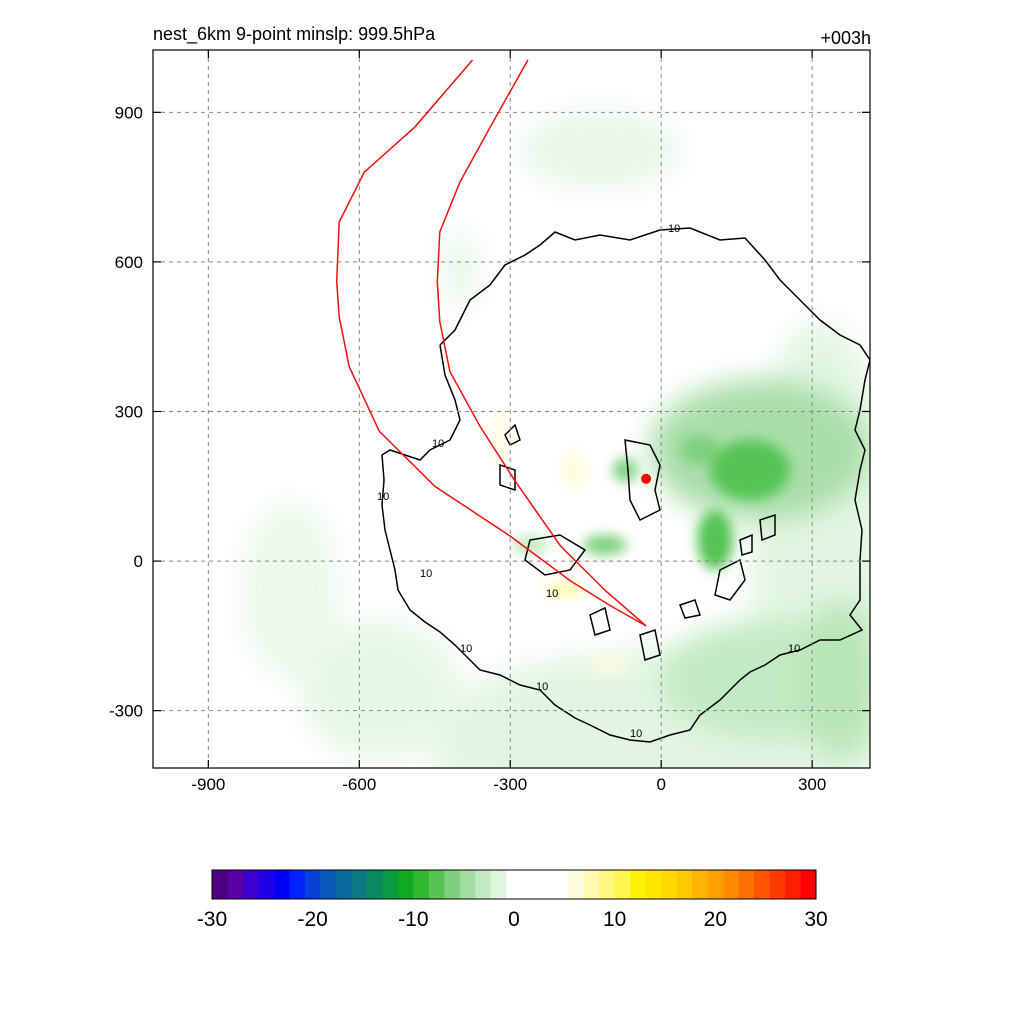 The width and height of the screenshot is (1024, 1024). I want to click on x-tick-label: 0, so click(660, 784).